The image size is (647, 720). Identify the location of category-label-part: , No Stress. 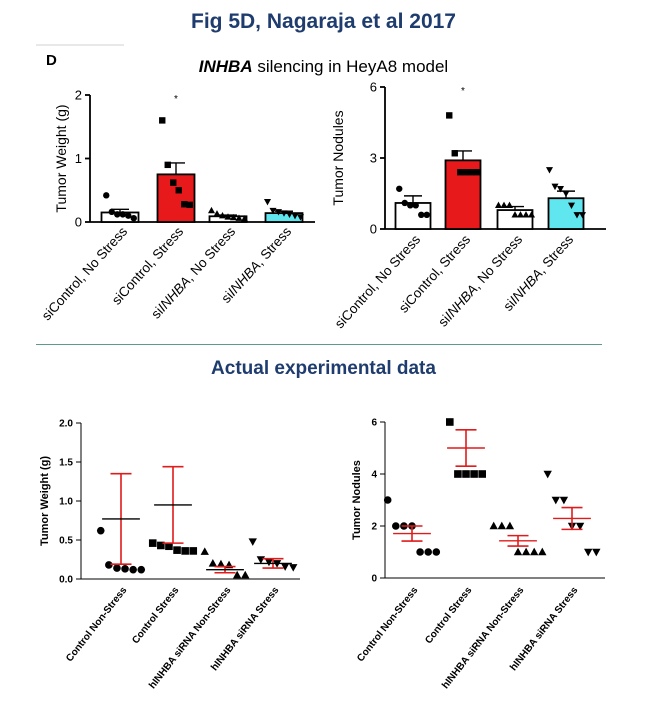
(497, 262).